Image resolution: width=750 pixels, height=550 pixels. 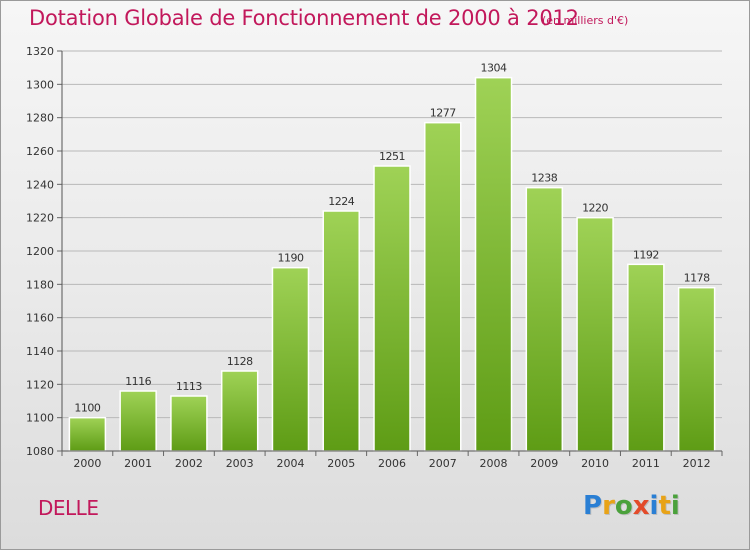 What do you see at coordinates (68, 508) in the screenshot?
I see `commune-name: DELLE` at bounding box center [68, 508].